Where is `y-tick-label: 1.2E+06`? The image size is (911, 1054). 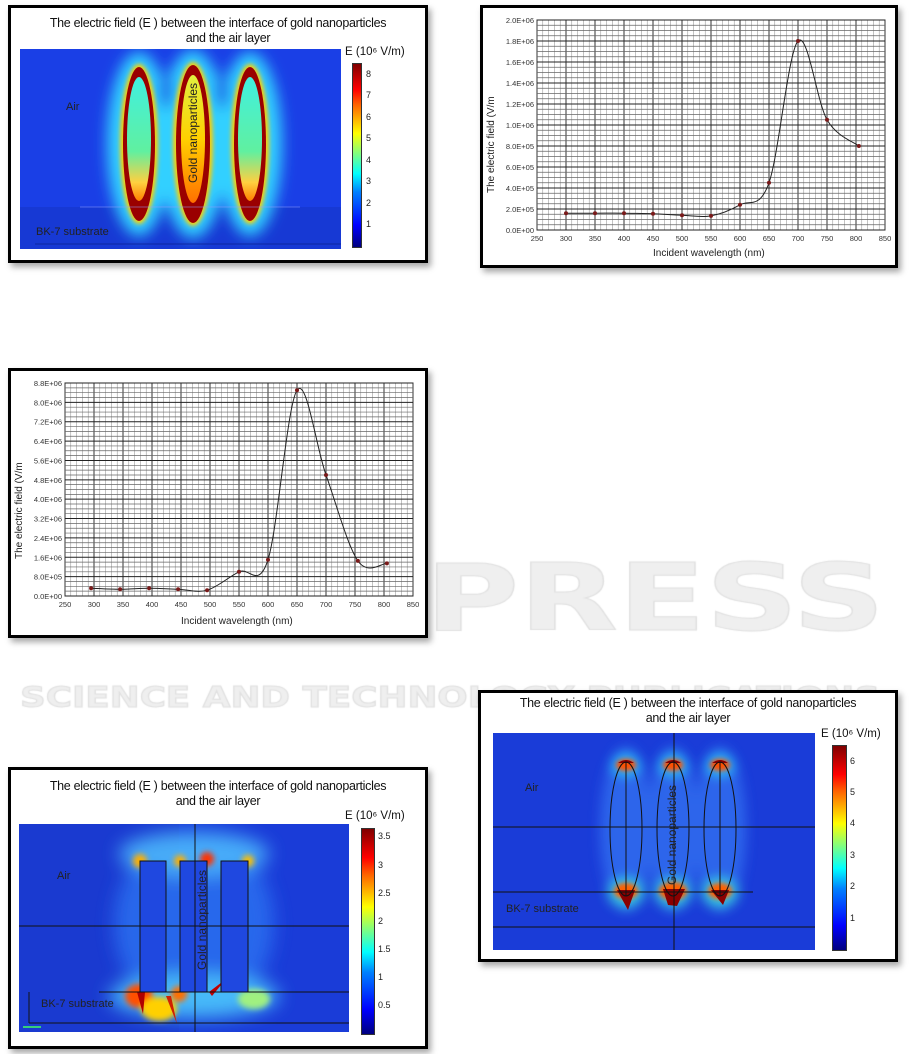 y-tick-label: 1.2E+06 is located at coordinates (520, 104).